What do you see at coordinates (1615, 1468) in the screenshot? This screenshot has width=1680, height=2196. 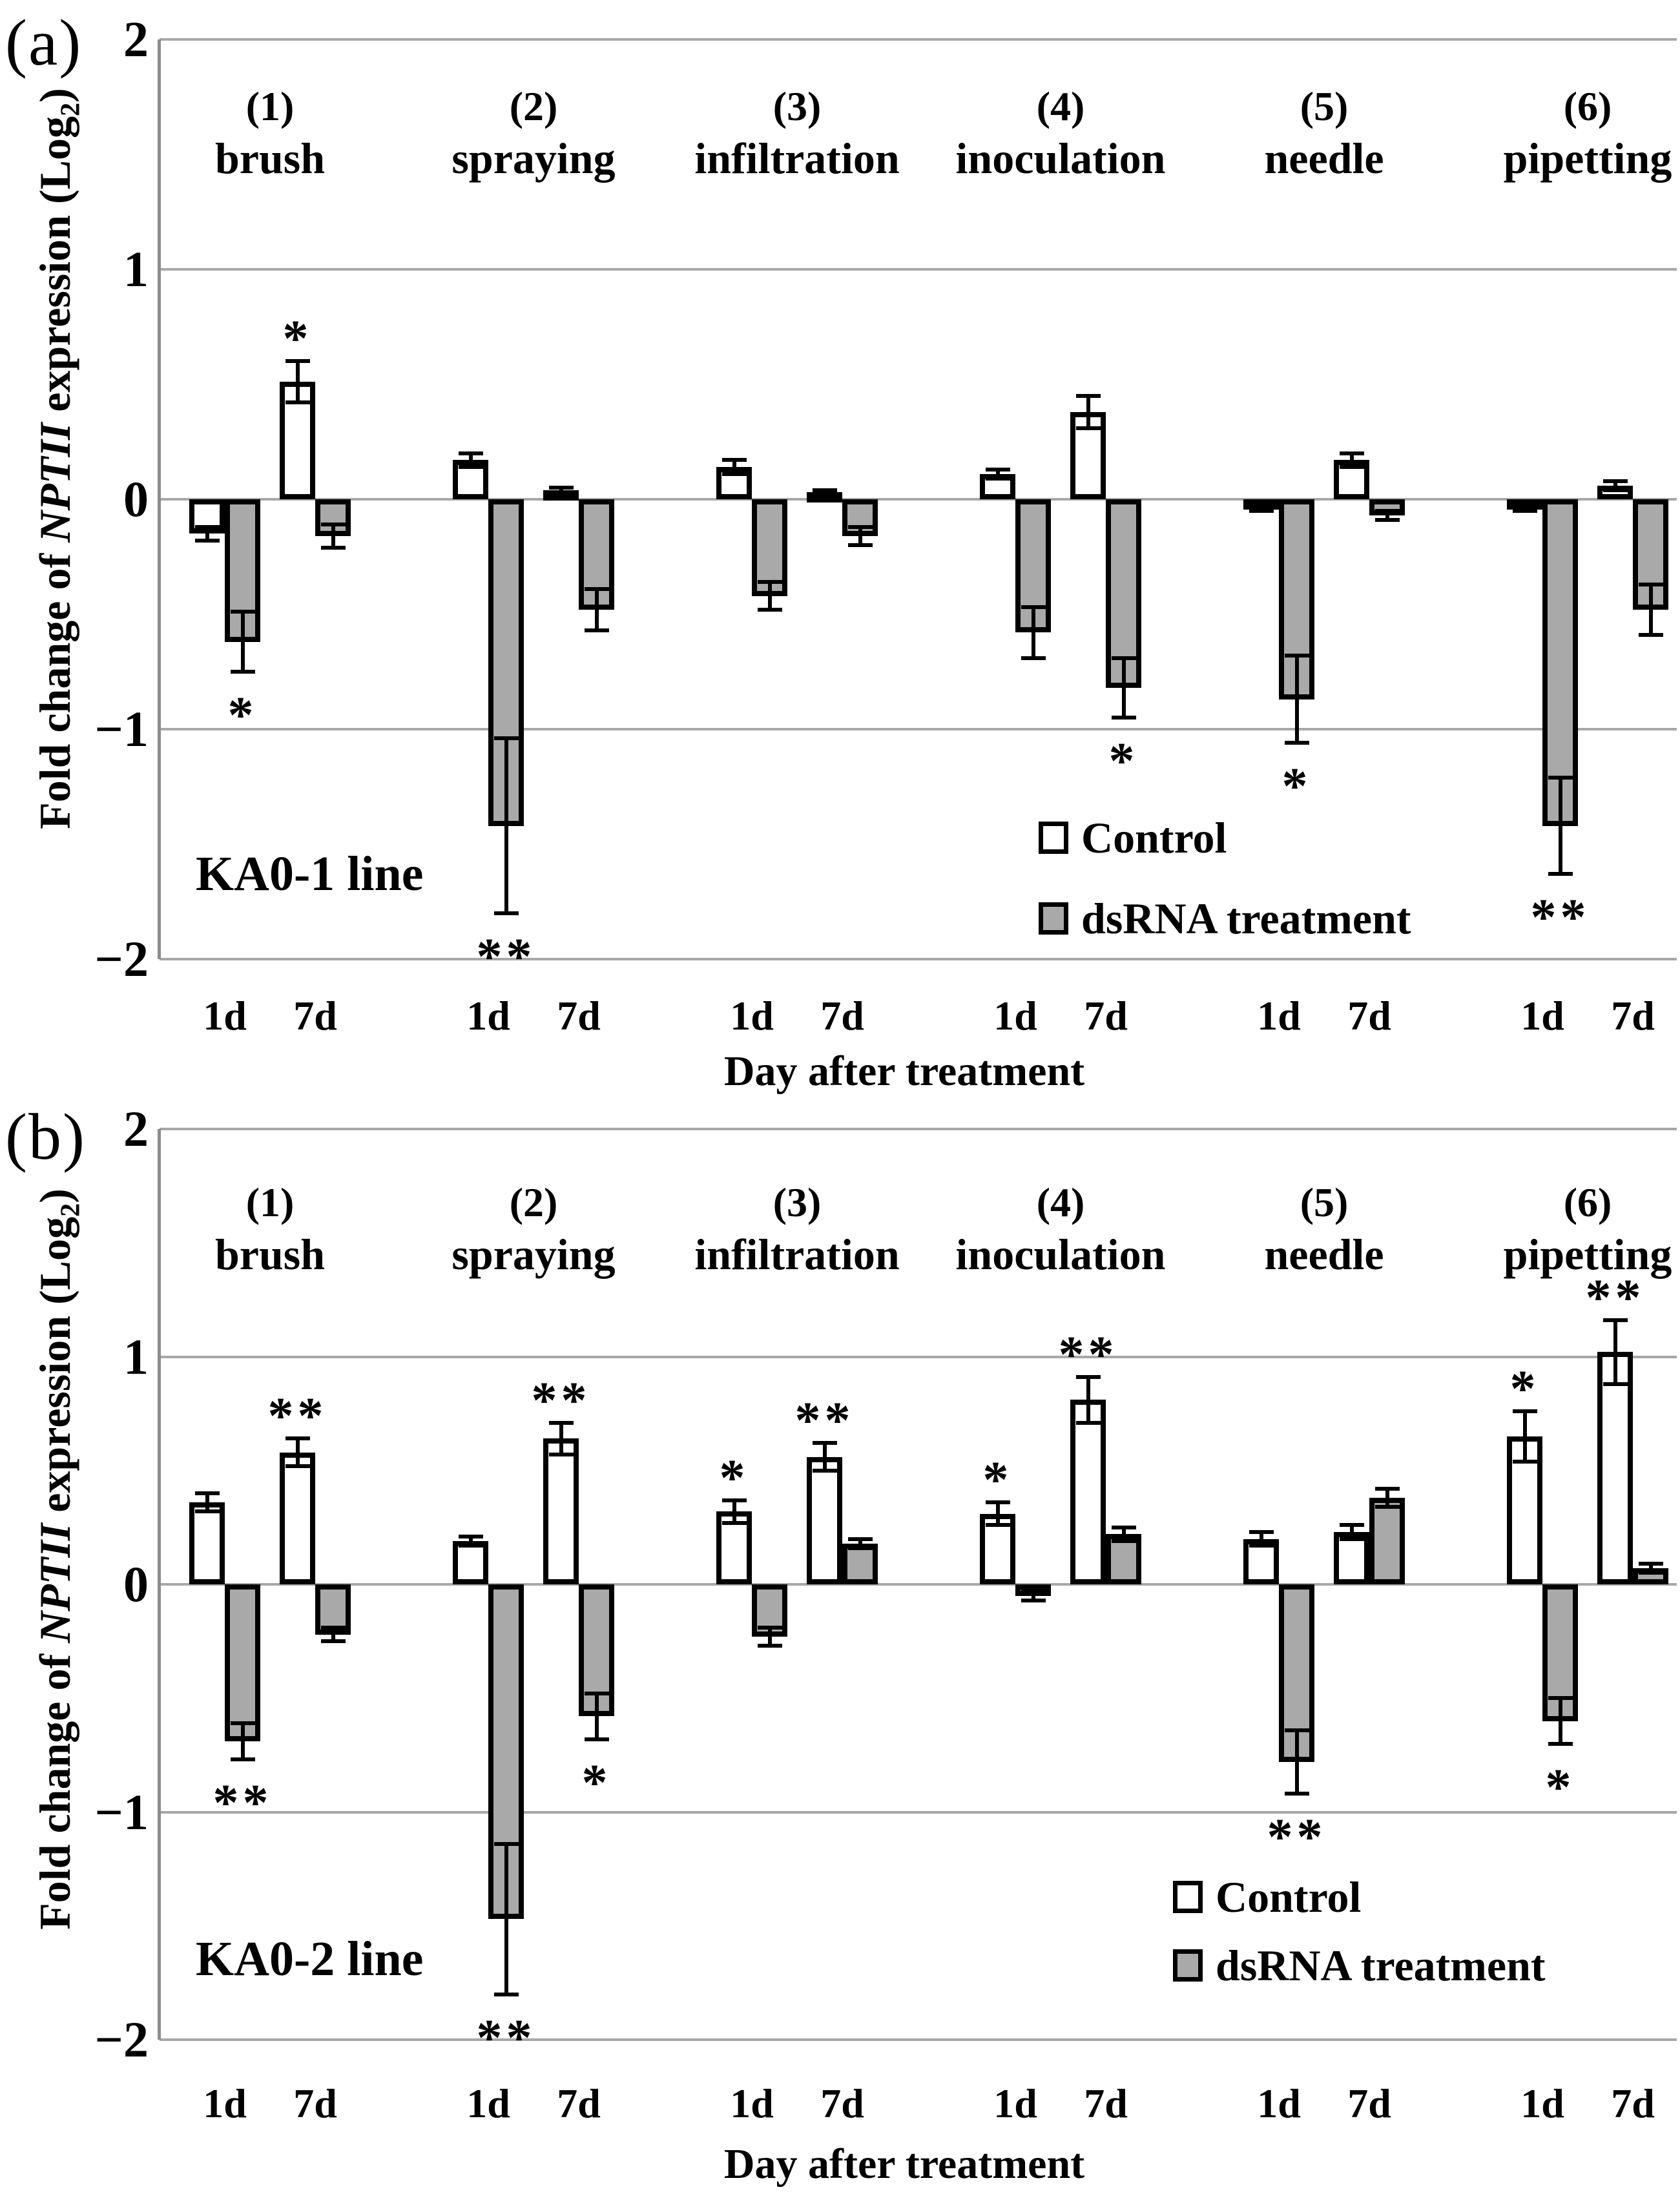 I see `bar-control-pipetting-7d` at bounding box center [1615, 1468].